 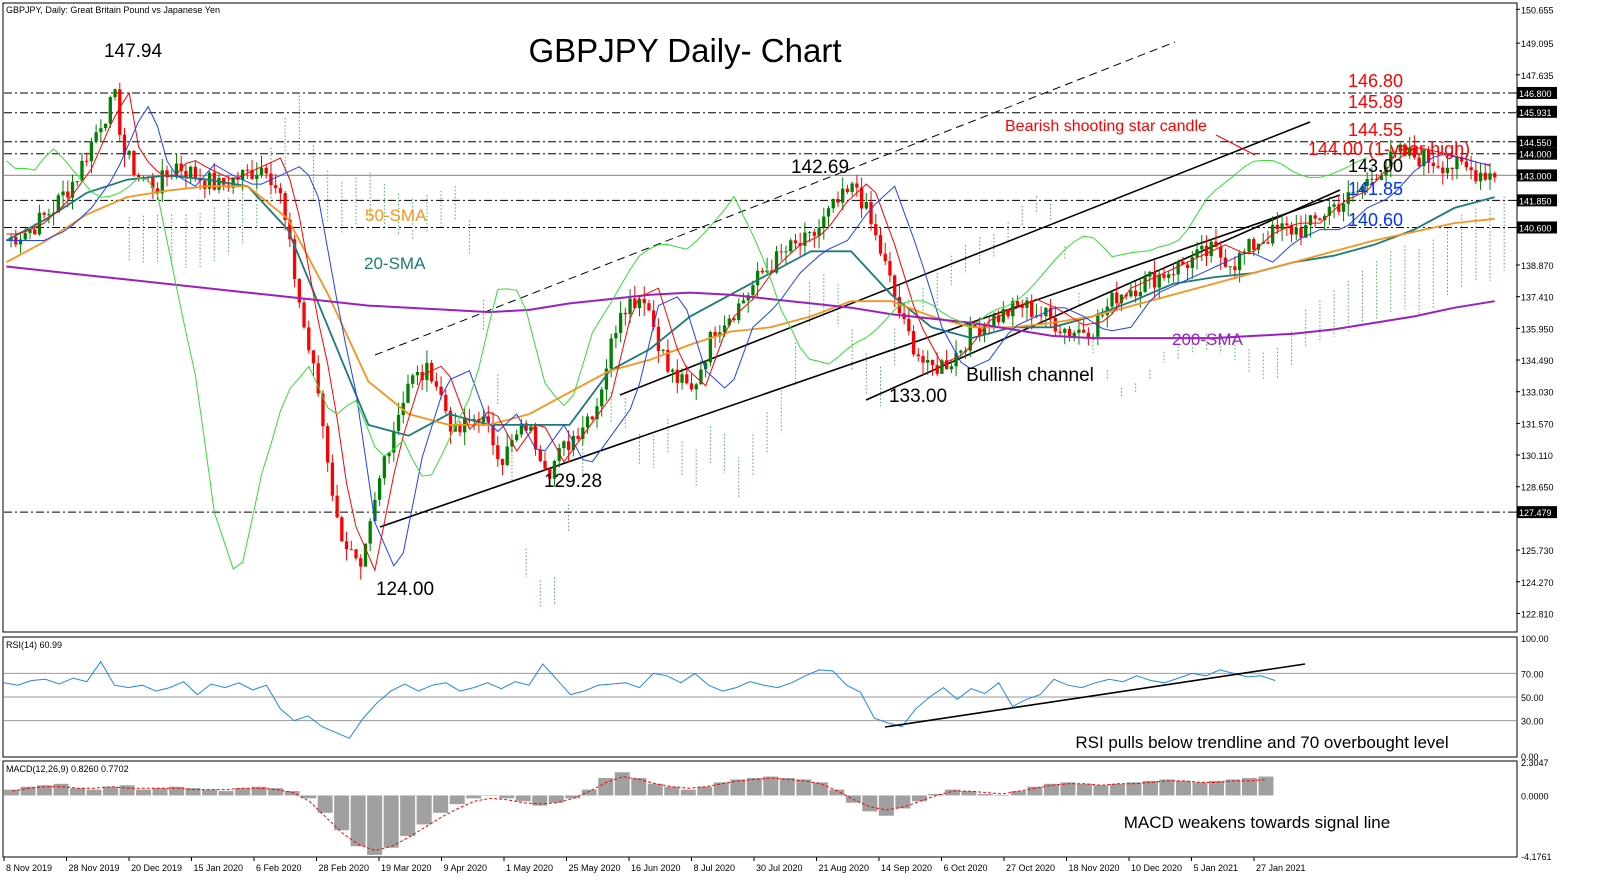 I want to click on macd-panel: 2.3047 0.0000 -4.1761, so click(x=778, y=810).